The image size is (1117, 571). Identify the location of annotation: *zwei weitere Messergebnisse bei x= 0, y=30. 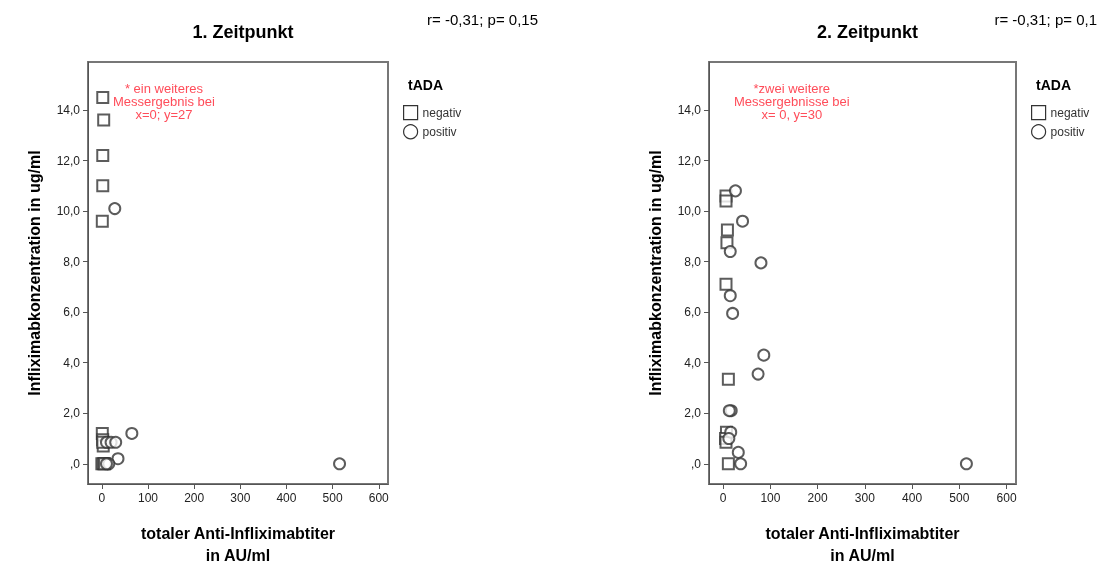
(792, 101).